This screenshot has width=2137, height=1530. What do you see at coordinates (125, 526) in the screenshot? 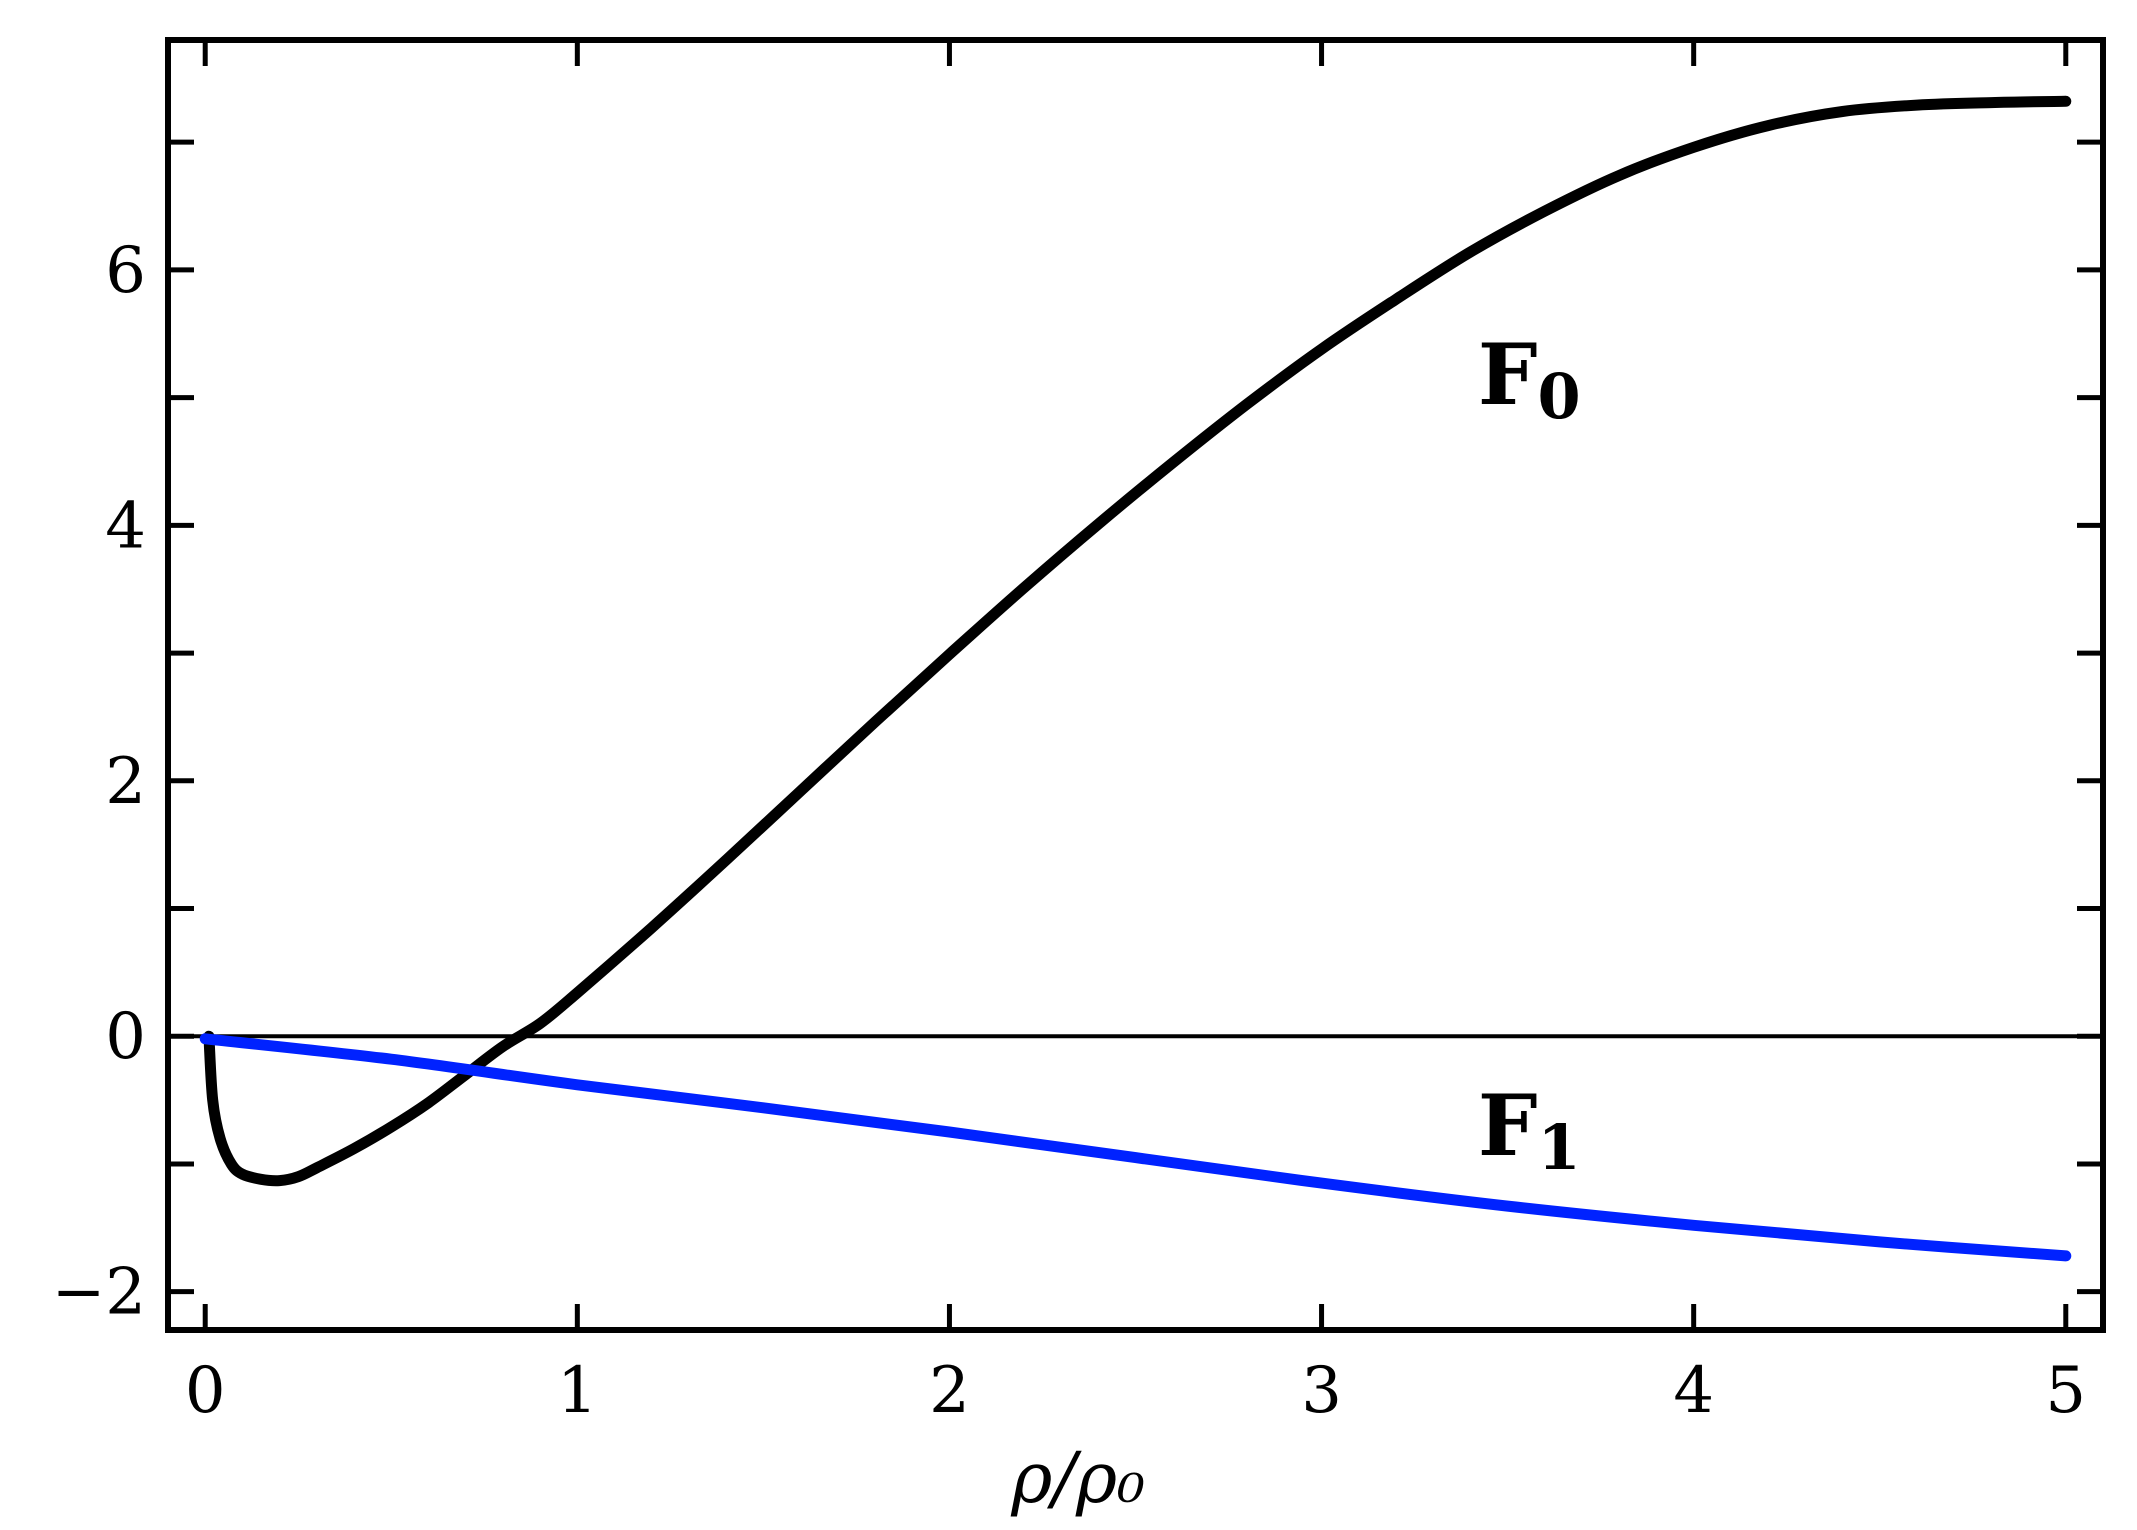
I see `y-tick-label: 4` at bounding box center [125, 526].